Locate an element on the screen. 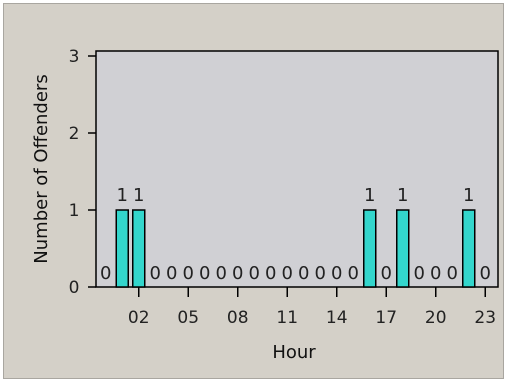 The height and width of the screenshot is (382, 507). bars-group is located at coordinates (295, 248).